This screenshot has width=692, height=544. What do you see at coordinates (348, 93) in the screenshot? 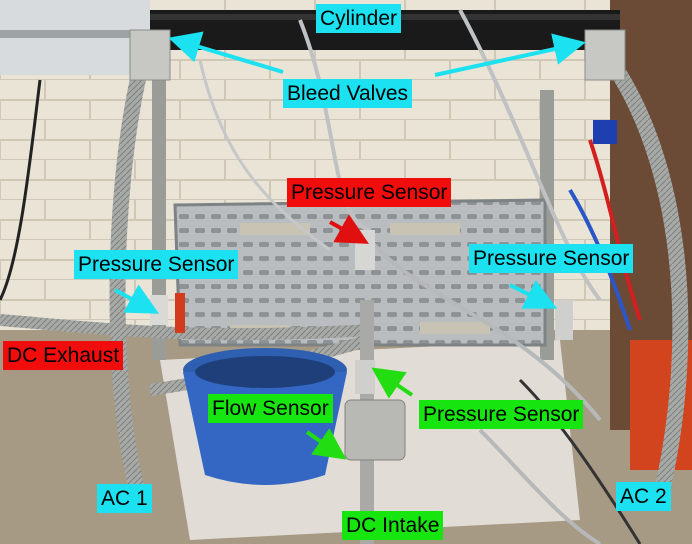
I see `label-bleed-valves: Bleed Valves` at bounding box center [348, 93].